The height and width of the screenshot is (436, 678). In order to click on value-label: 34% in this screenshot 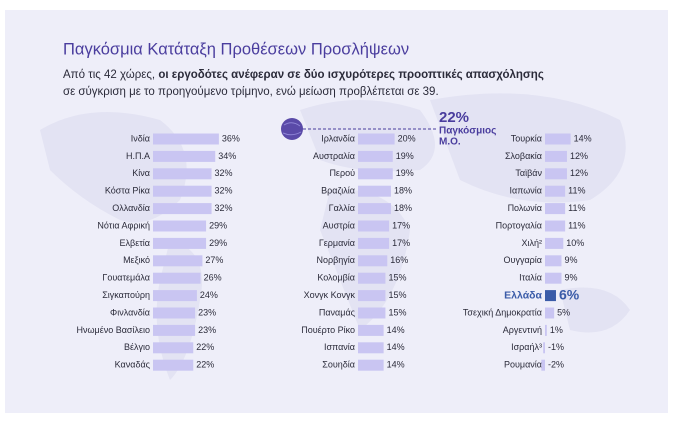, I will do `click(227, 156)`.